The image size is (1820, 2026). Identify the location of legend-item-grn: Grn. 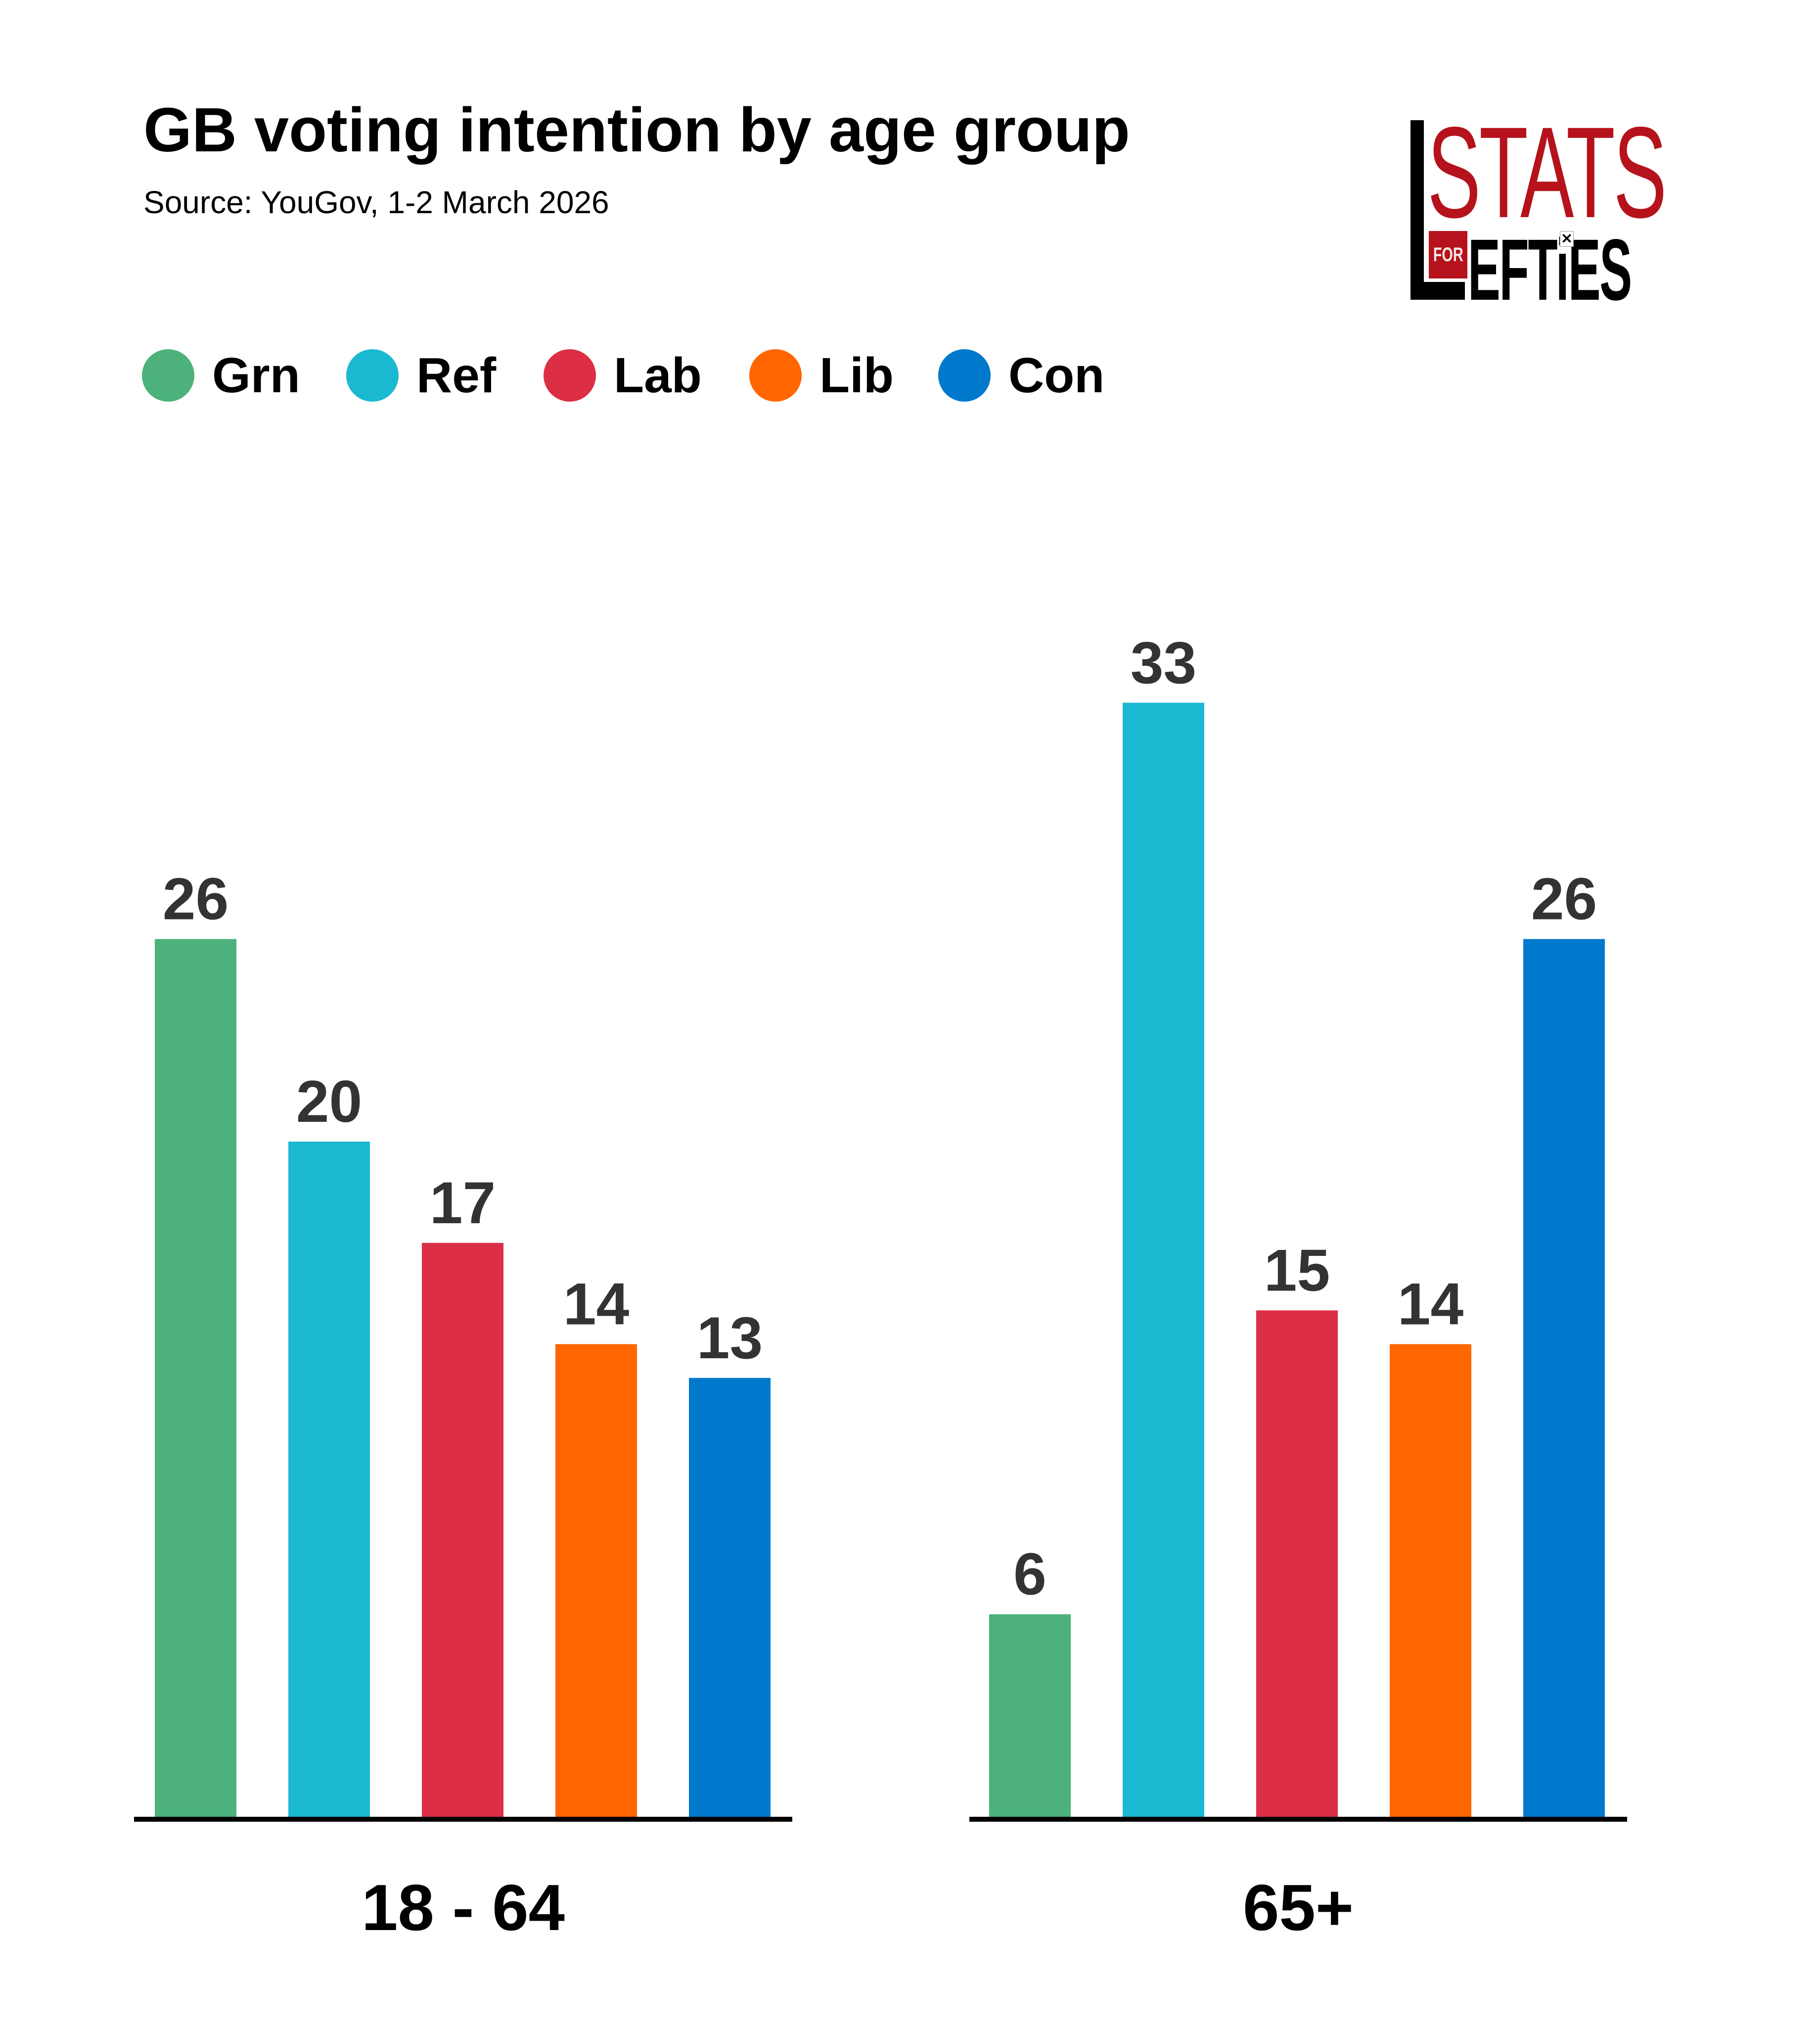
(221, 375).